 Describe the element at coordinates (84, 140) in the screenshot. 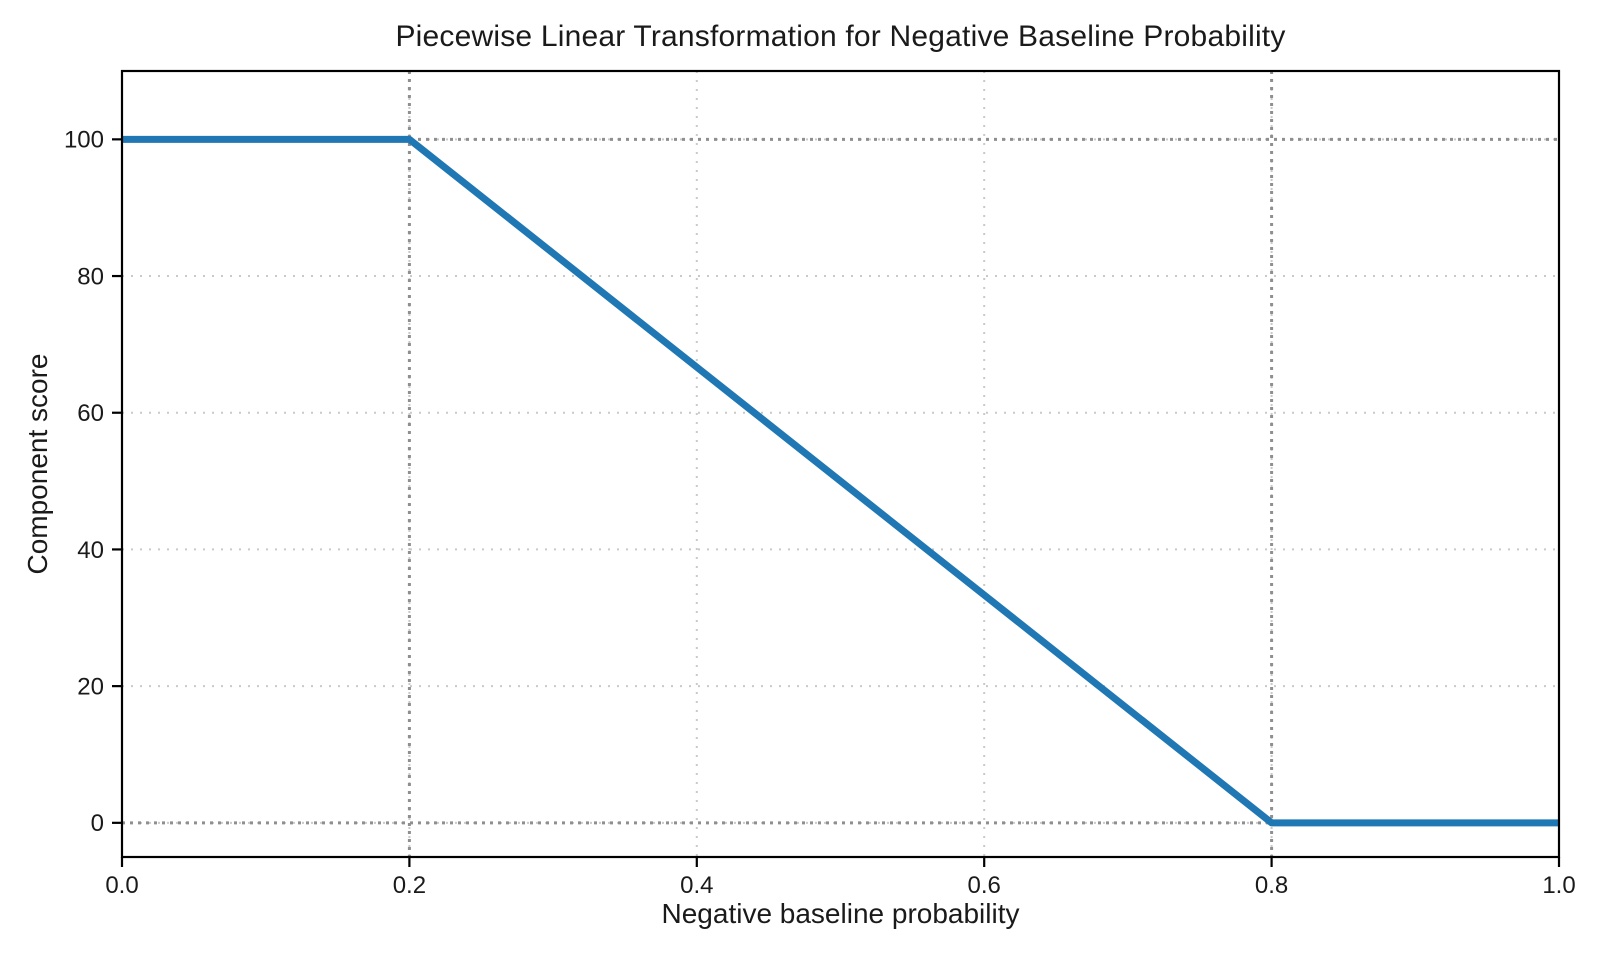

I see `y-tick-label: 100` at that location.